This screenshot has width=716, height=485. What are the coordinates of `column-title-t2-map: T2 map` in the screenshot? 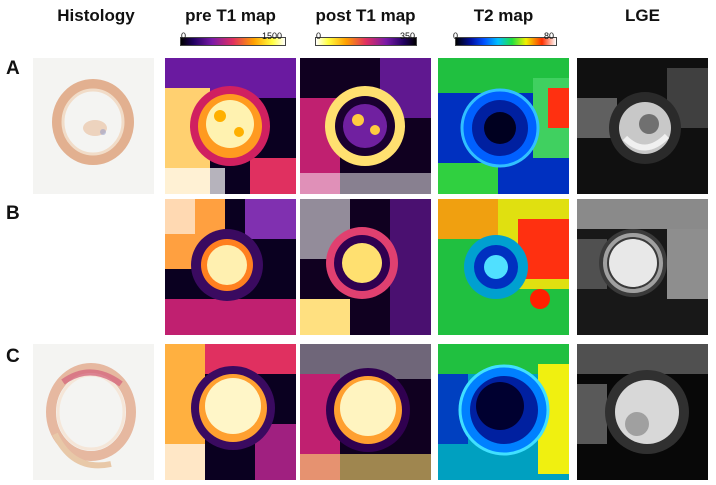 It's located at (503, 15).